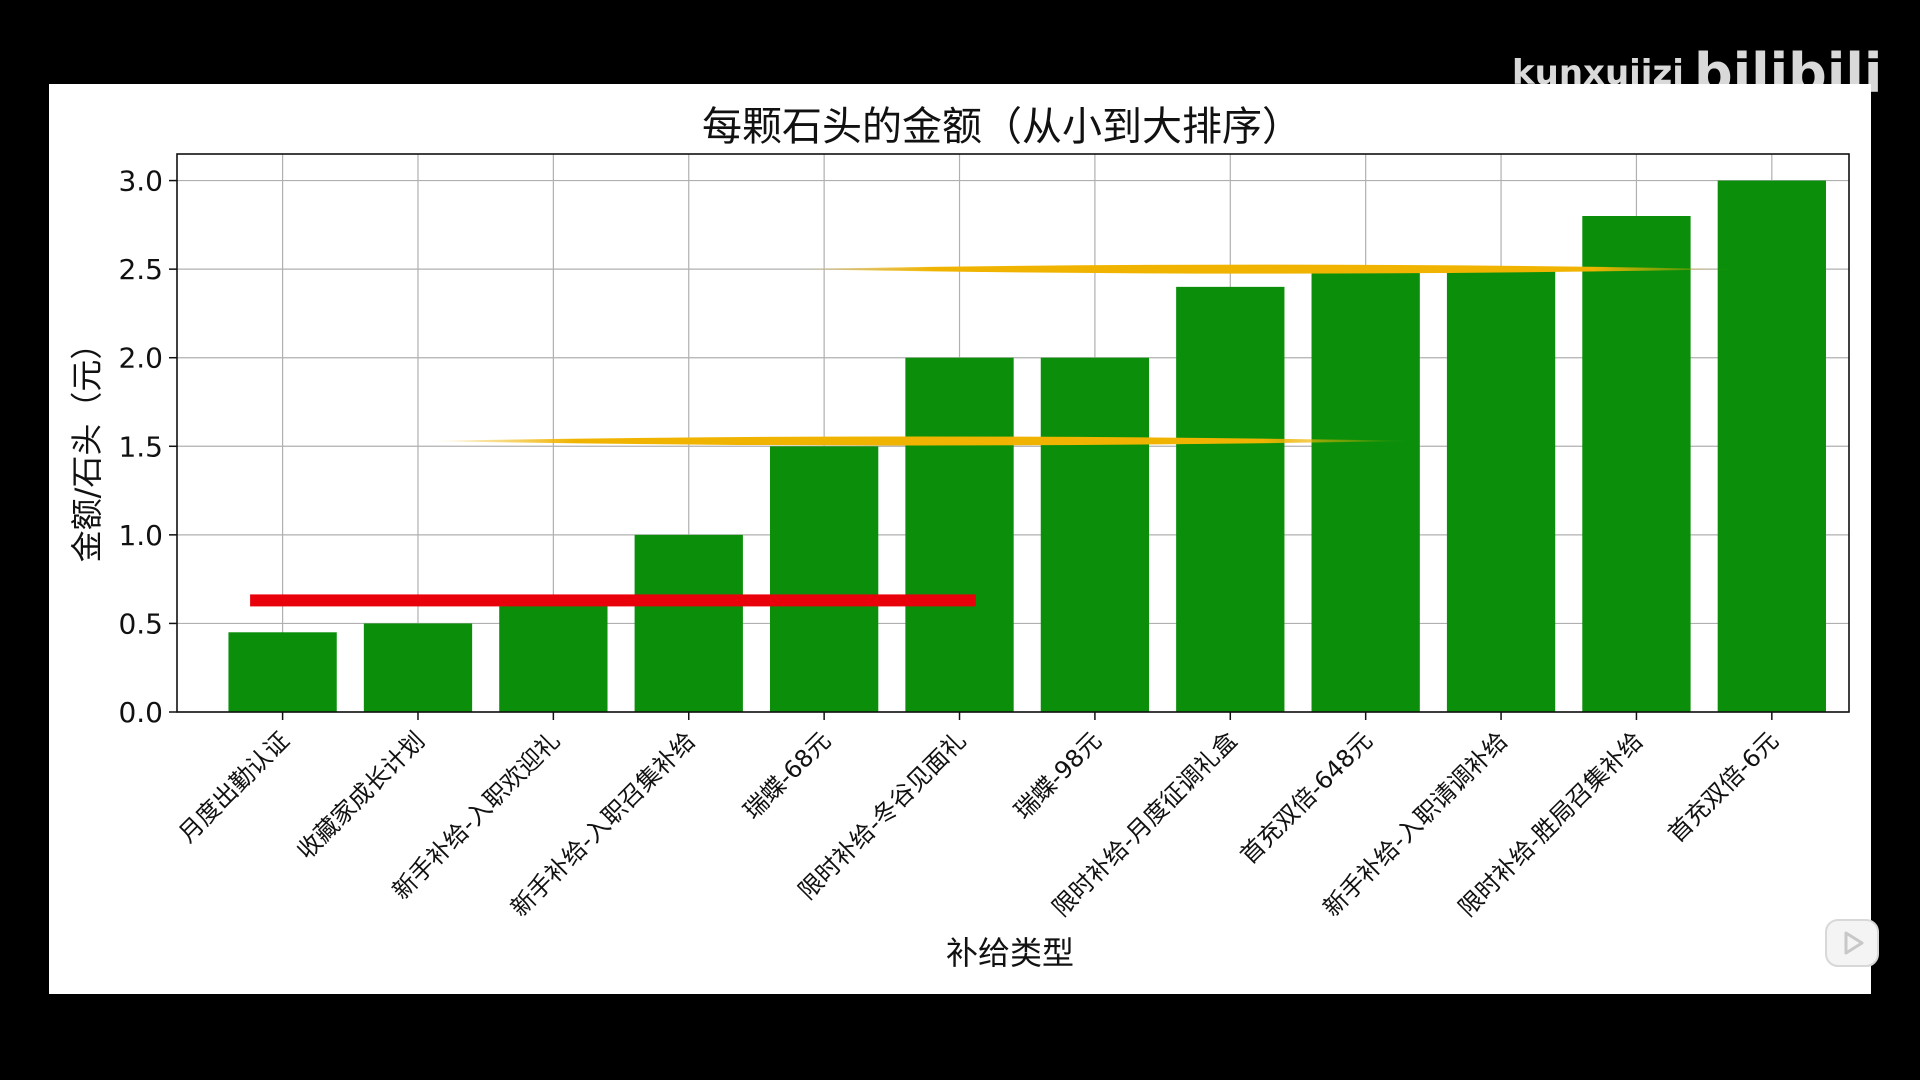  Describe the element at coordinates (1723, 787) in the screenshot. I see `x-tick-label: 首充双倍-6元` at that location.